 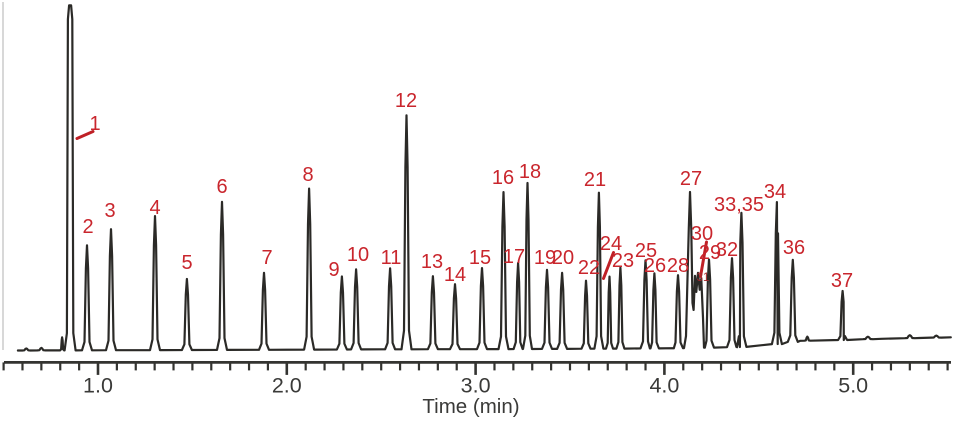 I want to click on peak-label-24: 24, so click(x=611, y=244).